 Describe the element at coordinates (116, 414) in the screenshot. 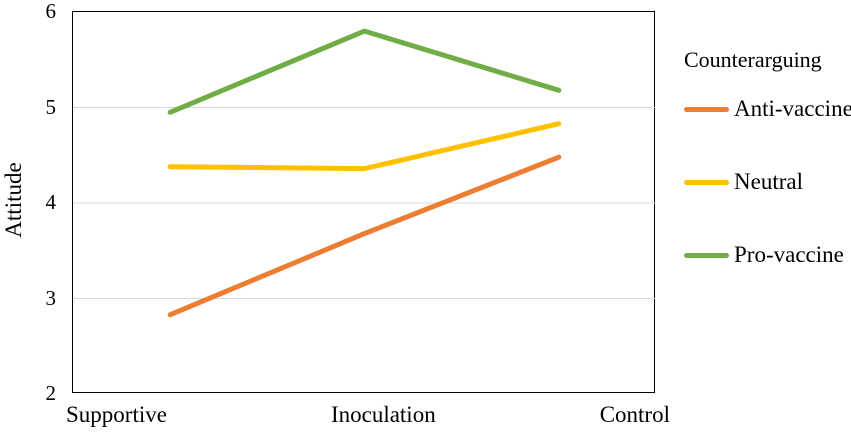

I see `x-label-supportive: Supportive` at that location.